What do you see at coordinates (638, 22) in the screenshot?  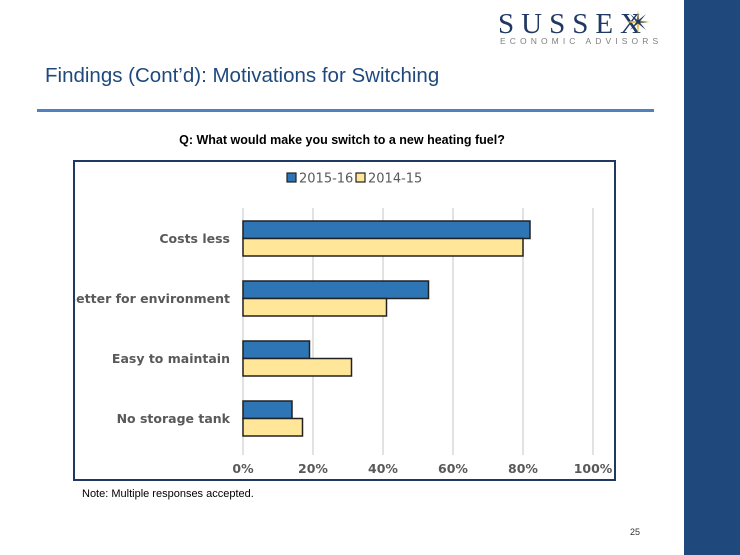 I see `compass-star-icon` at bounding box center [638, 22].